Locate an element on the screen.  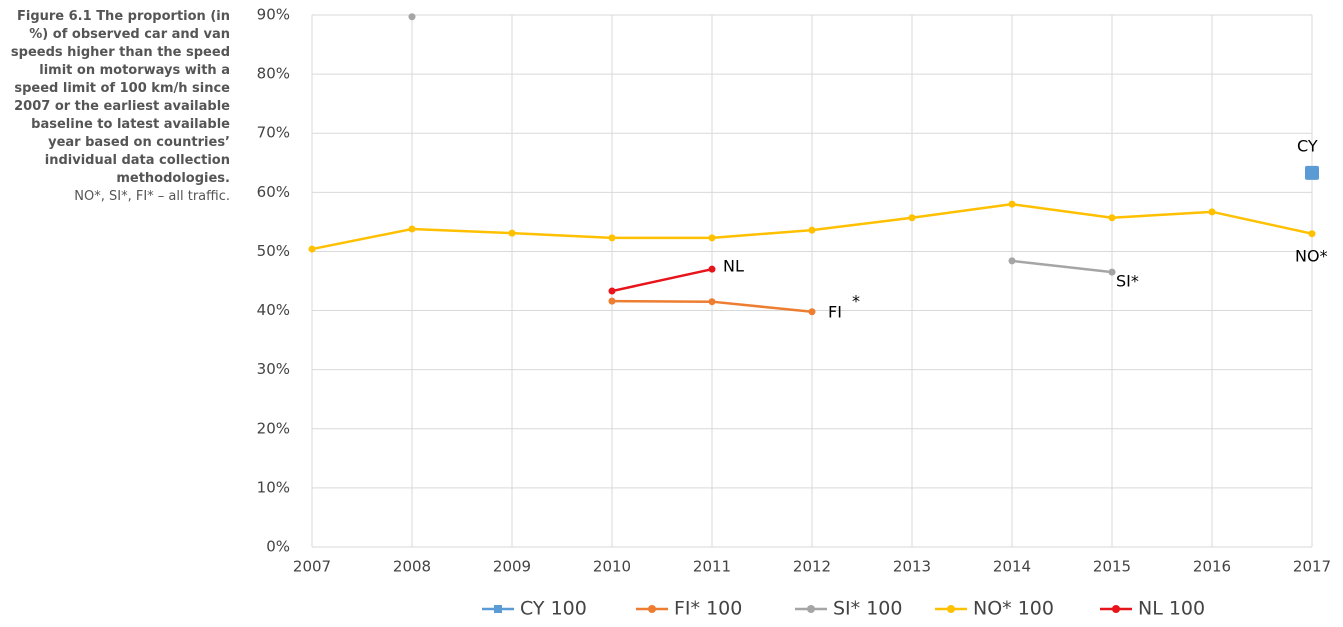
legend-label: CY 100 is located at coordinates (553, 609).